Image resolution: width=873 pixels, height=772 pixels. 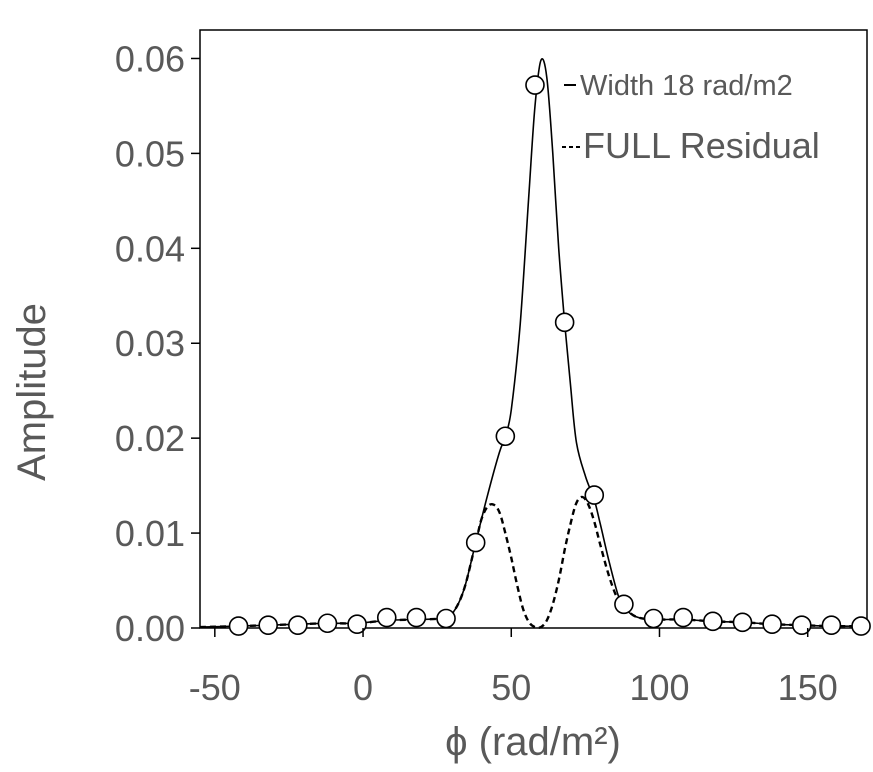 I want to click on x-tick-label: 0, so click(x=363, y=687).